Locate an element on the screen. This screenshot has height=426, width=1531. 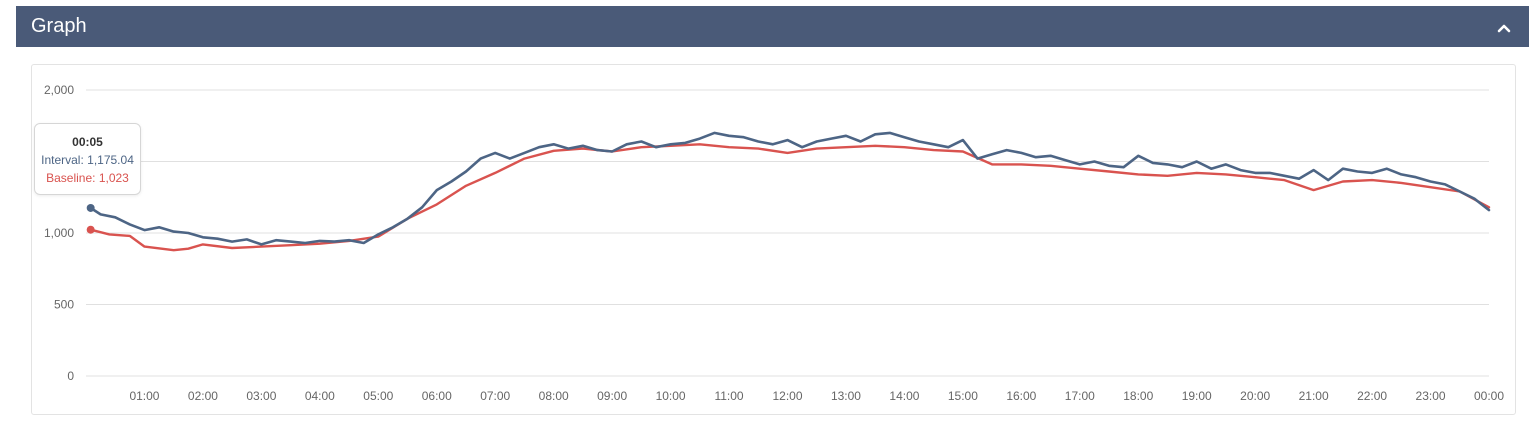
x-tick-label: 08:00 is located at coordinates (554, 396).